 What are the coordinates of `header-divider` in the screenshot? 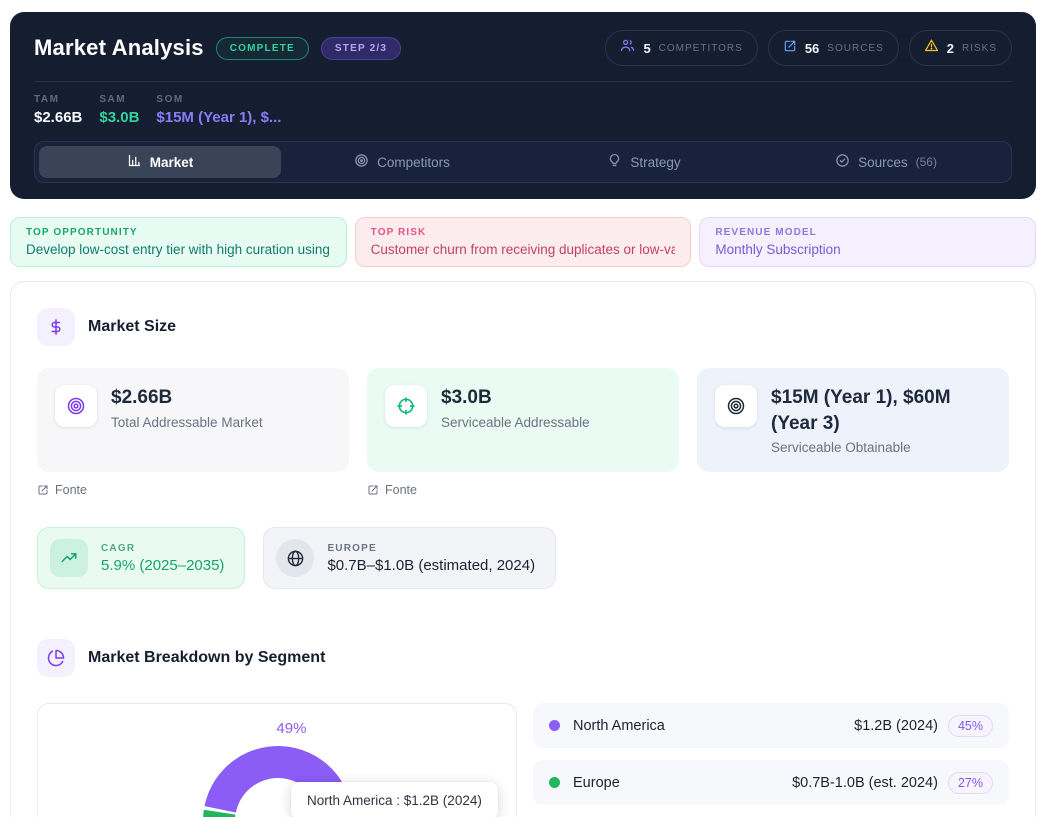 It's located at (523, 81).